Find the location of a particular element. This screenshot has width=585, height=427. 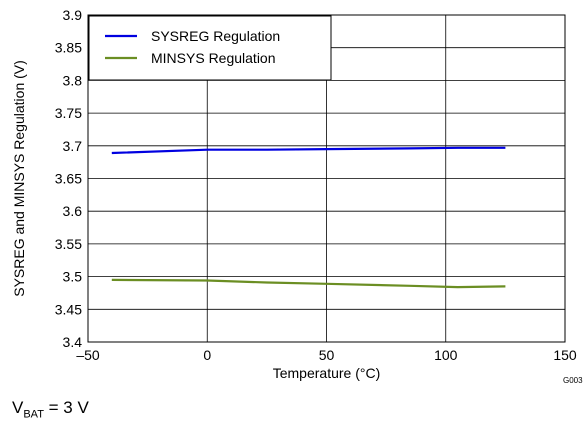

x-tick-label: 150 is located at coordinates (565, 355).